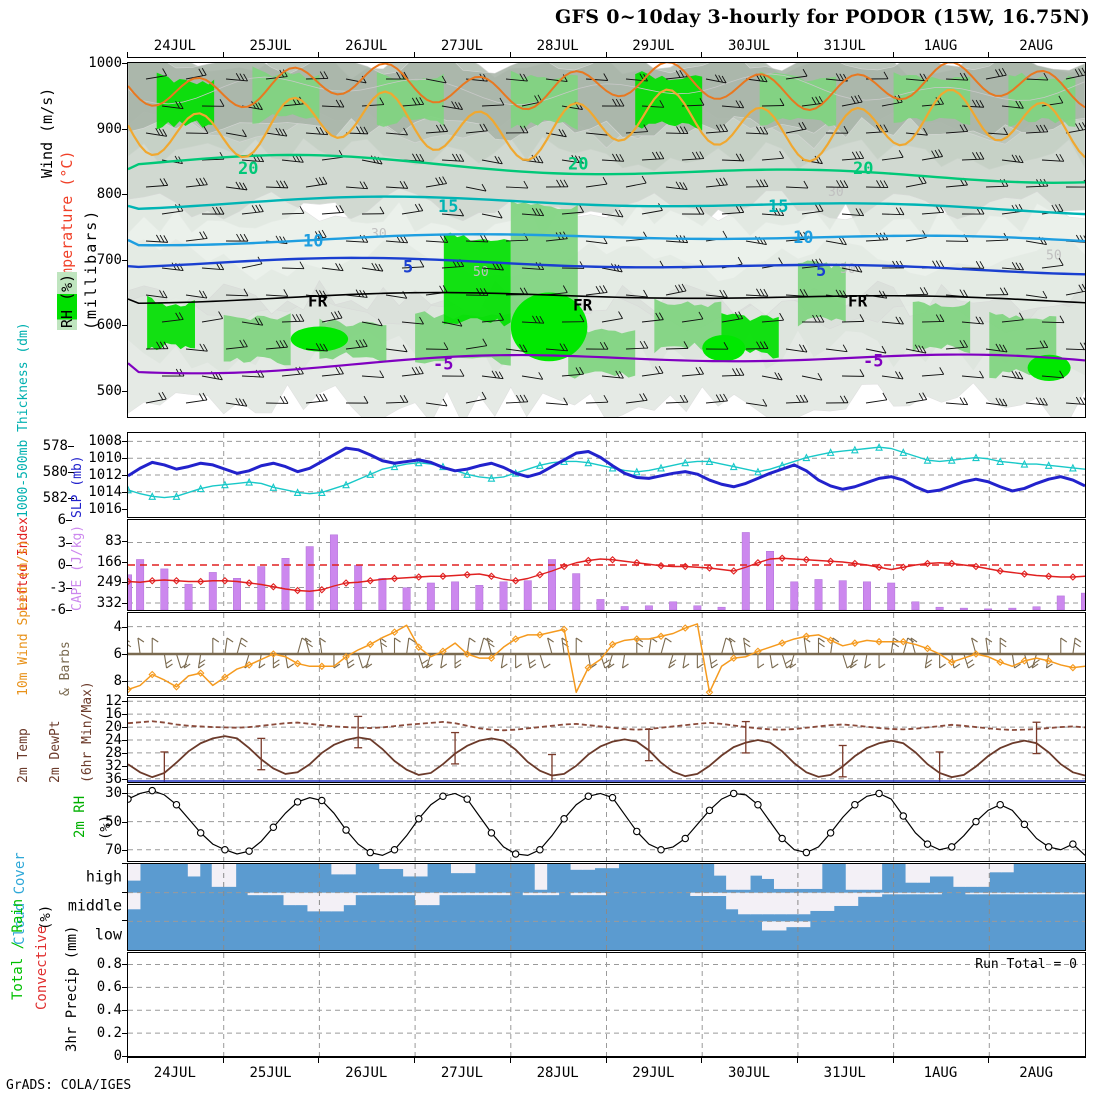 The image size is (1100, 1100). I want to click on wind10m-yticks: 8 6 4, so click(95, 654).